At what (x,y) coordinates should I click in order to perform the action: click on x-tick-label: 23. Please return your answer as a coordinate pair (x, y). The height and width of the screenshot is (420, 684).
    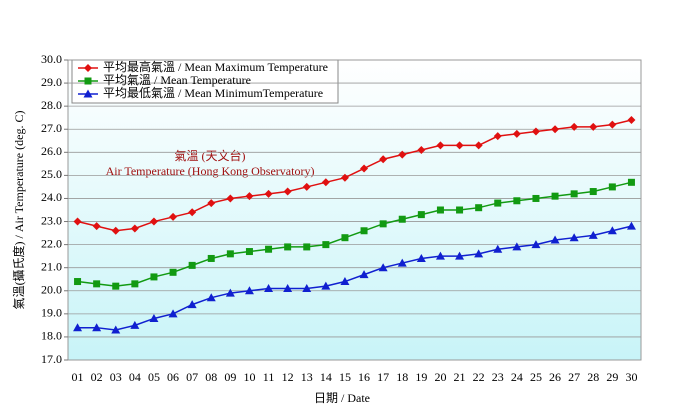
    Looking at the image, I should click on (498, 377).